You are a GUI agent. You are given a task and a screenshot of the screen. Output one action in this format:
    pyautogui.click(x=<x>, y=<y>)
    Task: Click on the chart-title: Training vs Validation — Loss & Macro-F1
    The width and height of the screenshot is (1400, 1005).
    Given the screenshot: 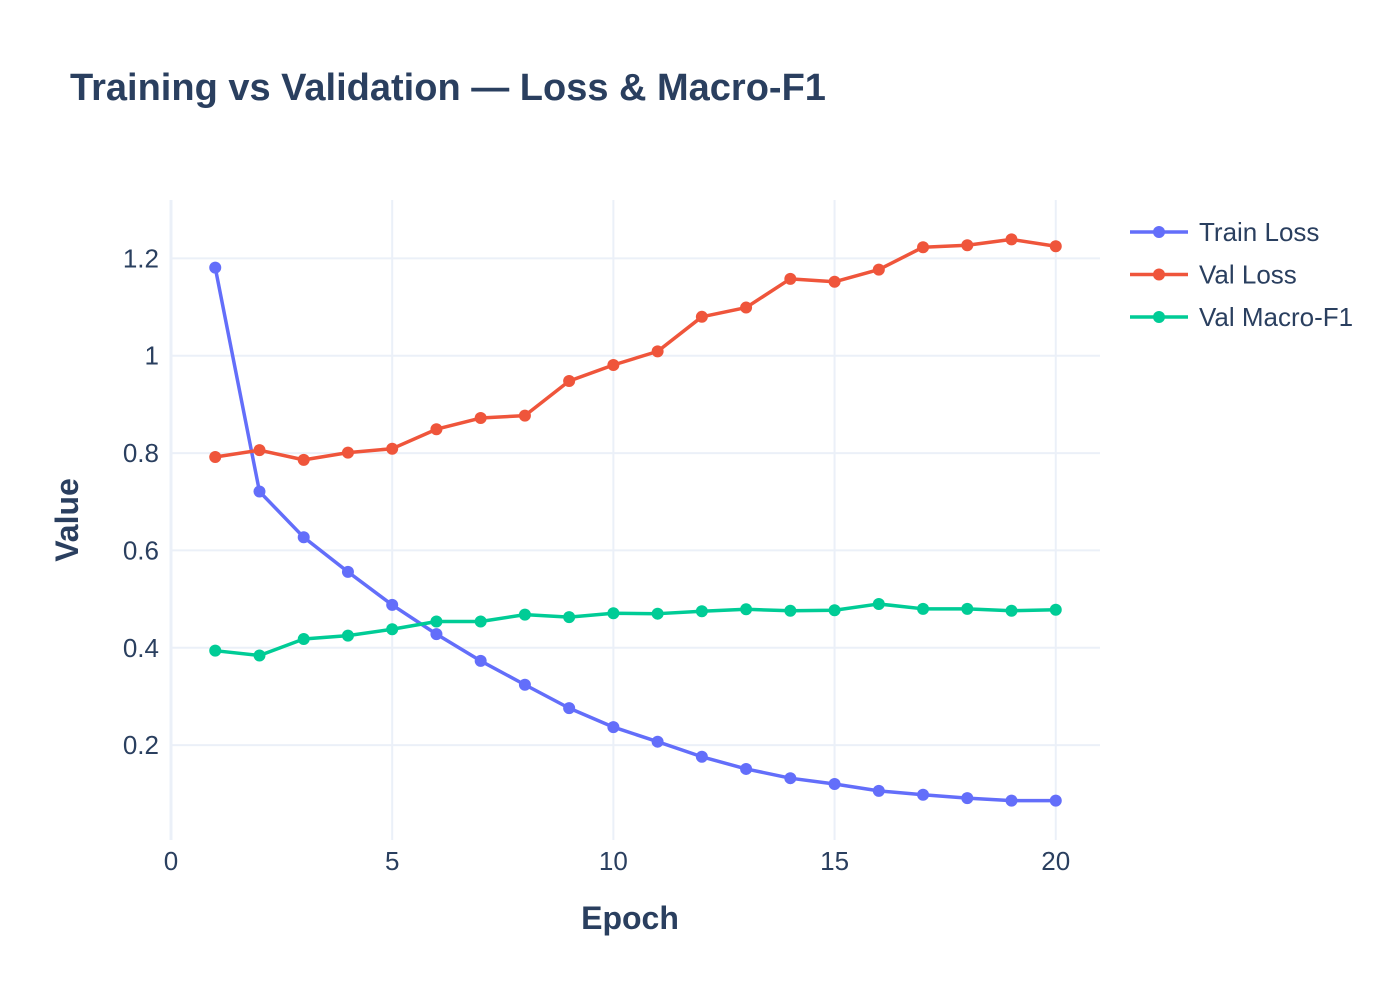 What is the action you would take?
    pyautogui.click(x=448, y=88)
    